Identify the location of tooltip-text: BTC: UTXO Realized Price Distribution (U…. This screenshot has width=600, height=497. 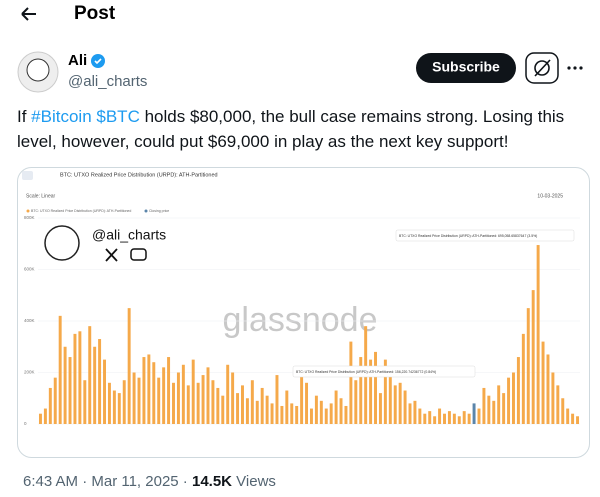
(366, 372).